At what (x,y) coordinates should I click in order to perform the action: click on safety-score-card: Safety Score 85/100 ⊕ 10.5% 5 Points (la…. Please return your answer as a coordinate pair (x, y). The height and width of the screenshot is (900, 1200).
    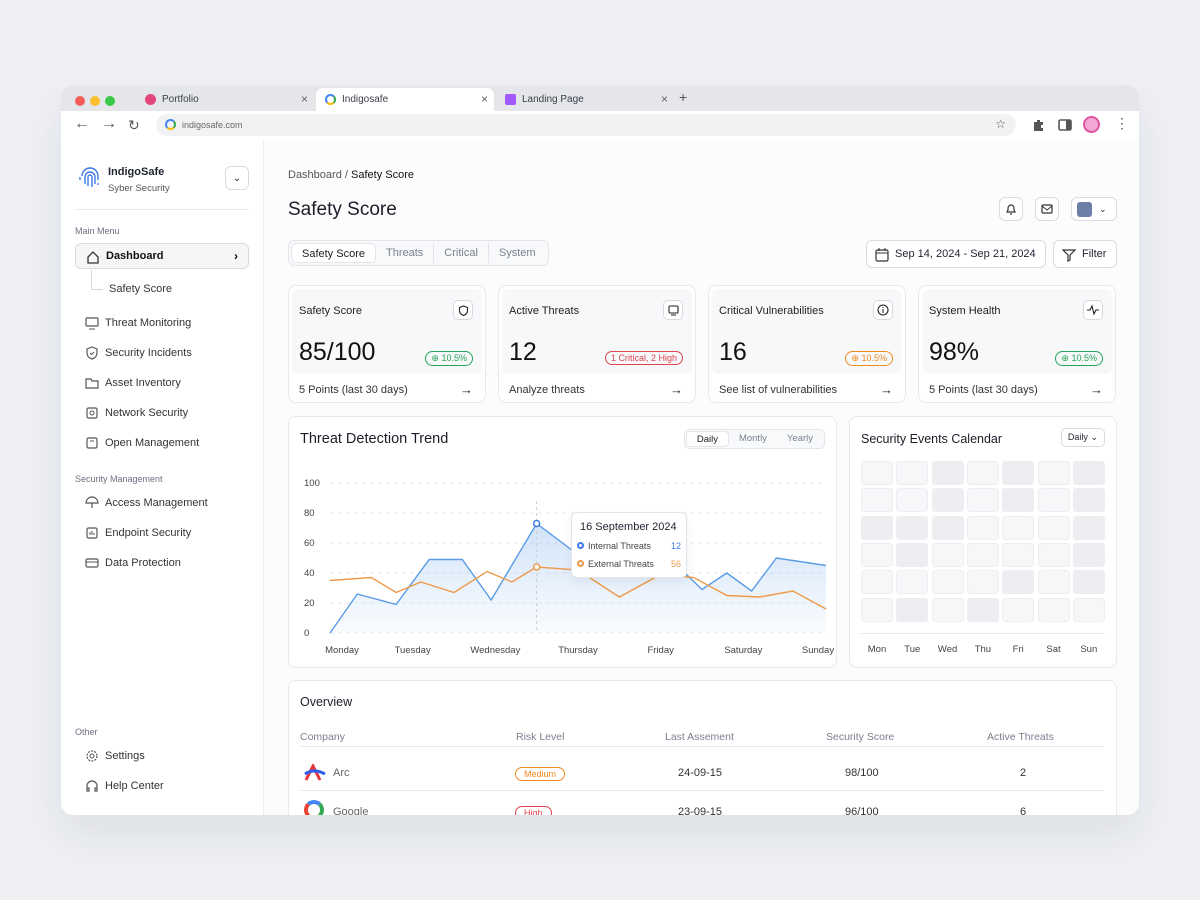
    Looking at the image, I should click on (387, 344).